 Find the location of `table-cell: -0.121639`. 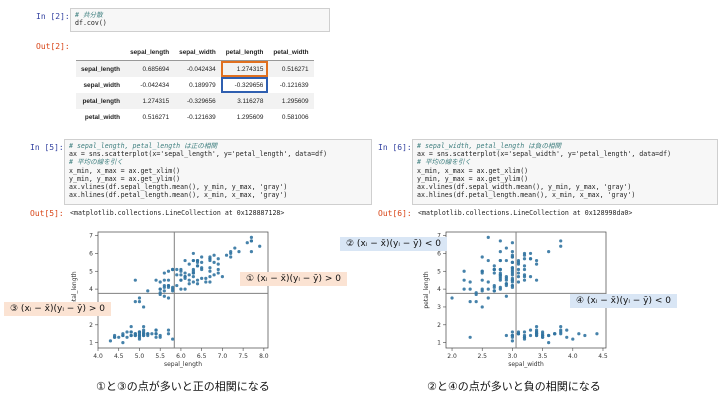

table-cell: -0.121639 is located at coordinates (294, 85).